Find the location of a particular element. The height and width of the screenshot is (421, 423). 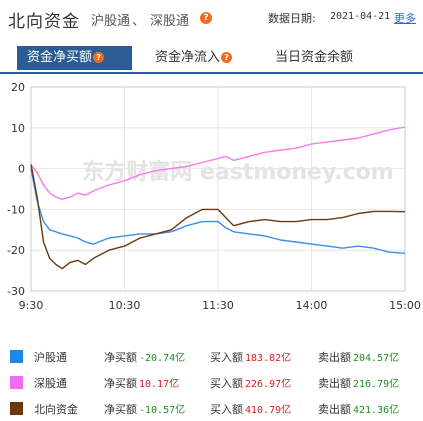

sgt-link: 深股通 is located at coordinates (170, 21).